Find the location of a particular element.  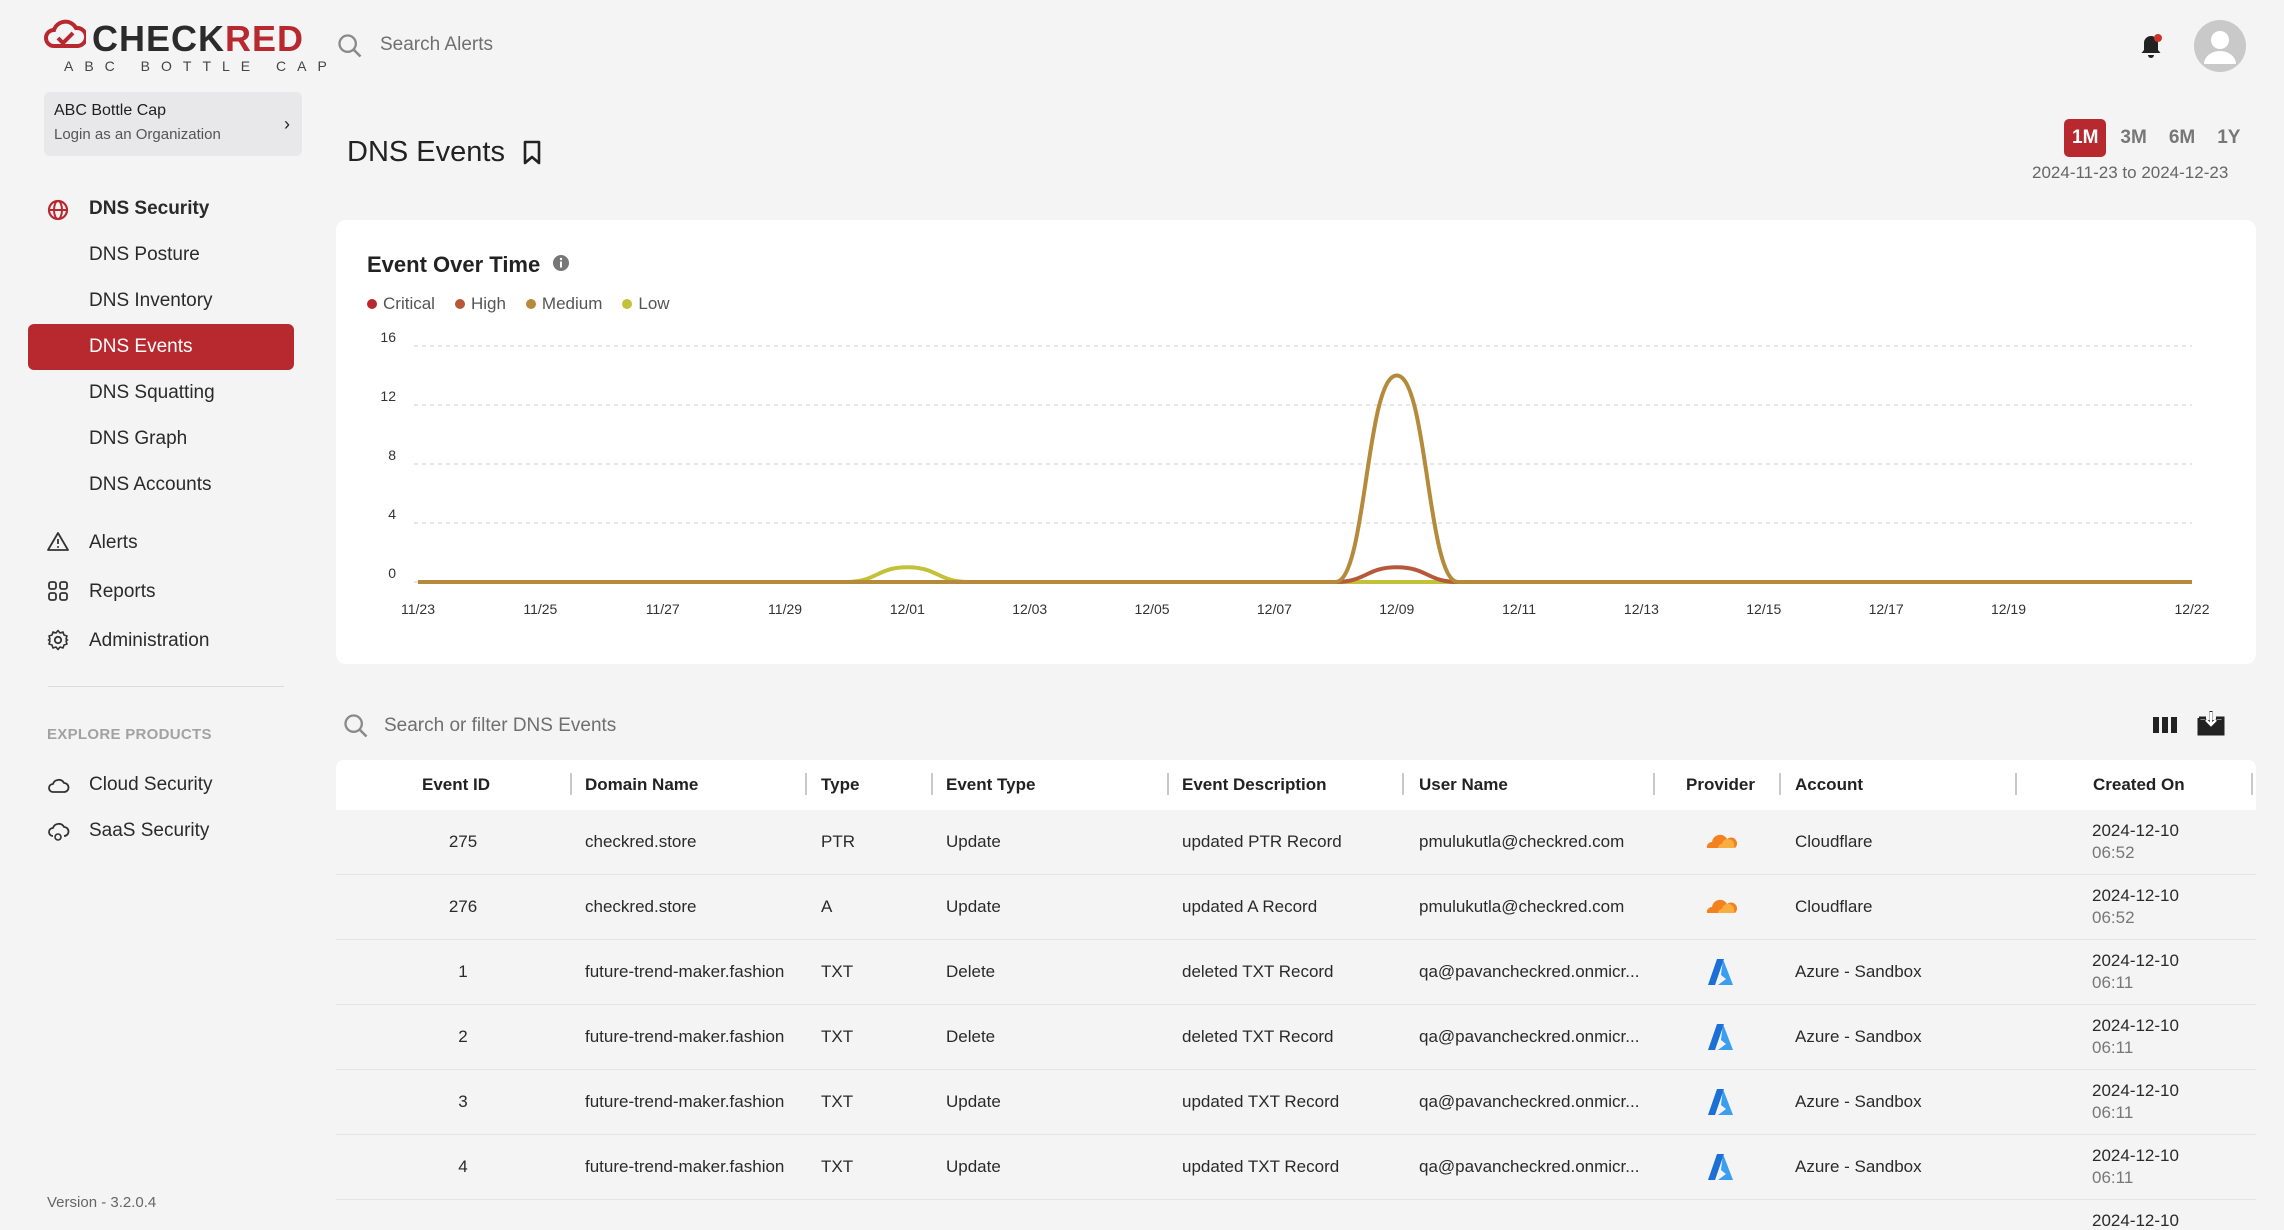

cell-type: A is located at coordinates (827, 906).